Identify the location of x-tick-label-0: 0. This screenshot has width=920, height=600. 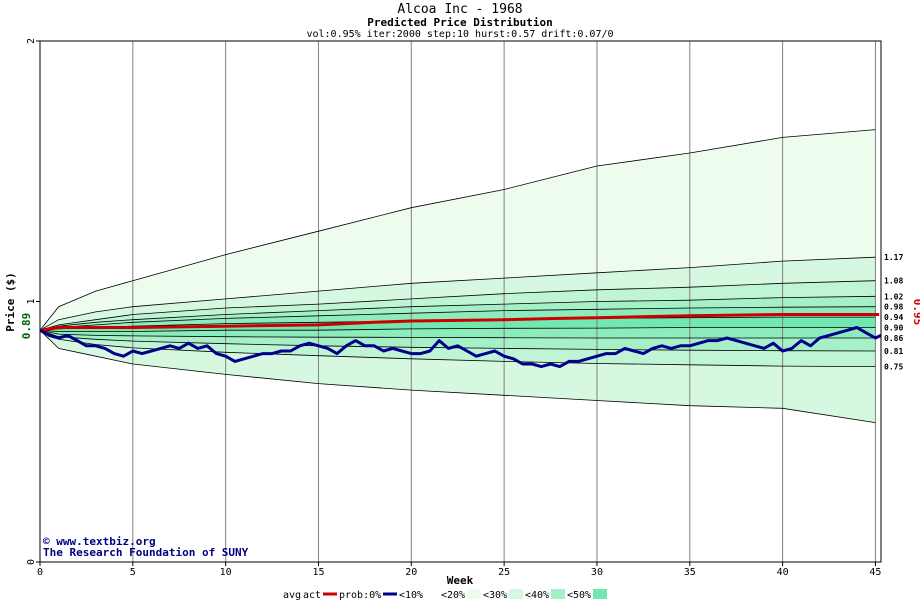
(40, 572).